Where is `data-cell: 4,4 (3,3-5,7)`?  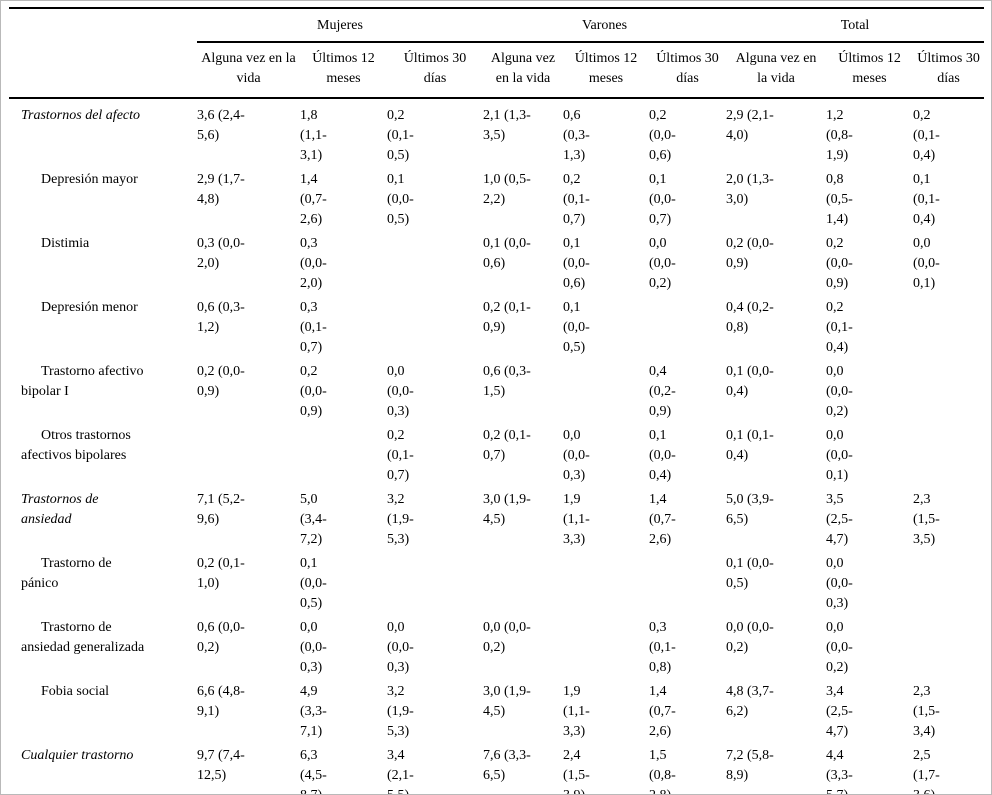
data-cell: 4,4 (3,3-5,7) is located at coordinates (869, 768).